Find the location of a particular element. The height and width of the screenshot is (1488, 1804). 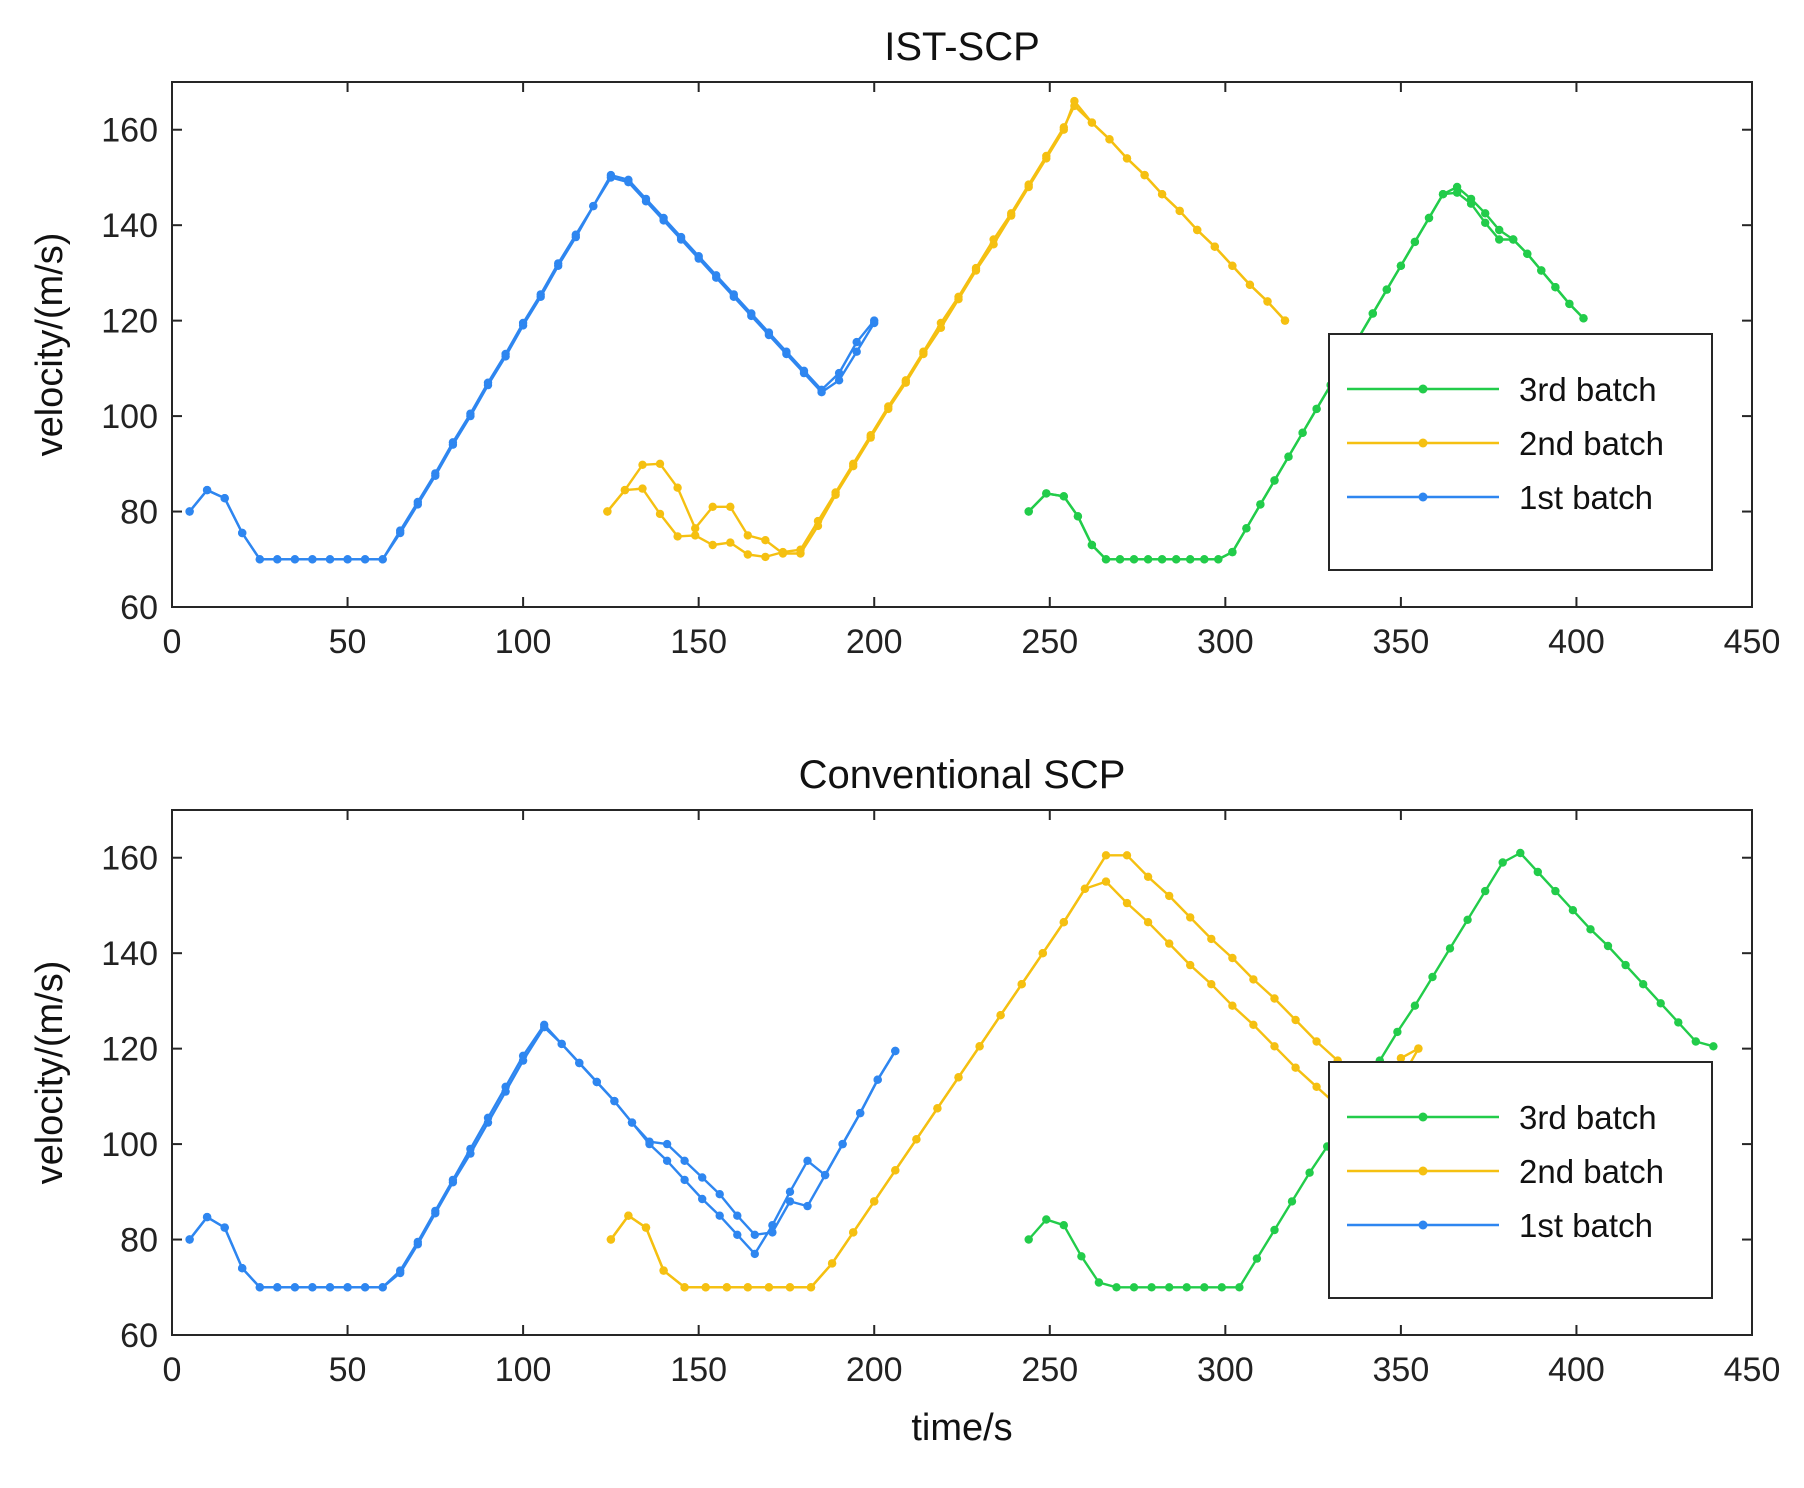

y-tick-label: 100 is located at coordinates (129, 417).